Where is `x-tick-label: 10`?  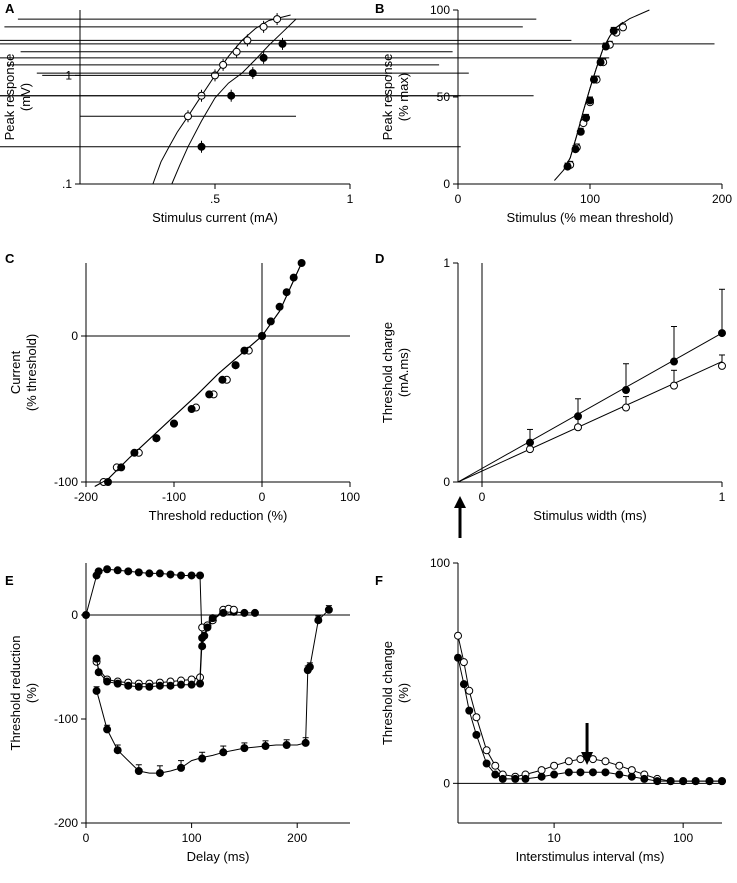 x-tick-label: 10 is located at coordinates (554, 838).